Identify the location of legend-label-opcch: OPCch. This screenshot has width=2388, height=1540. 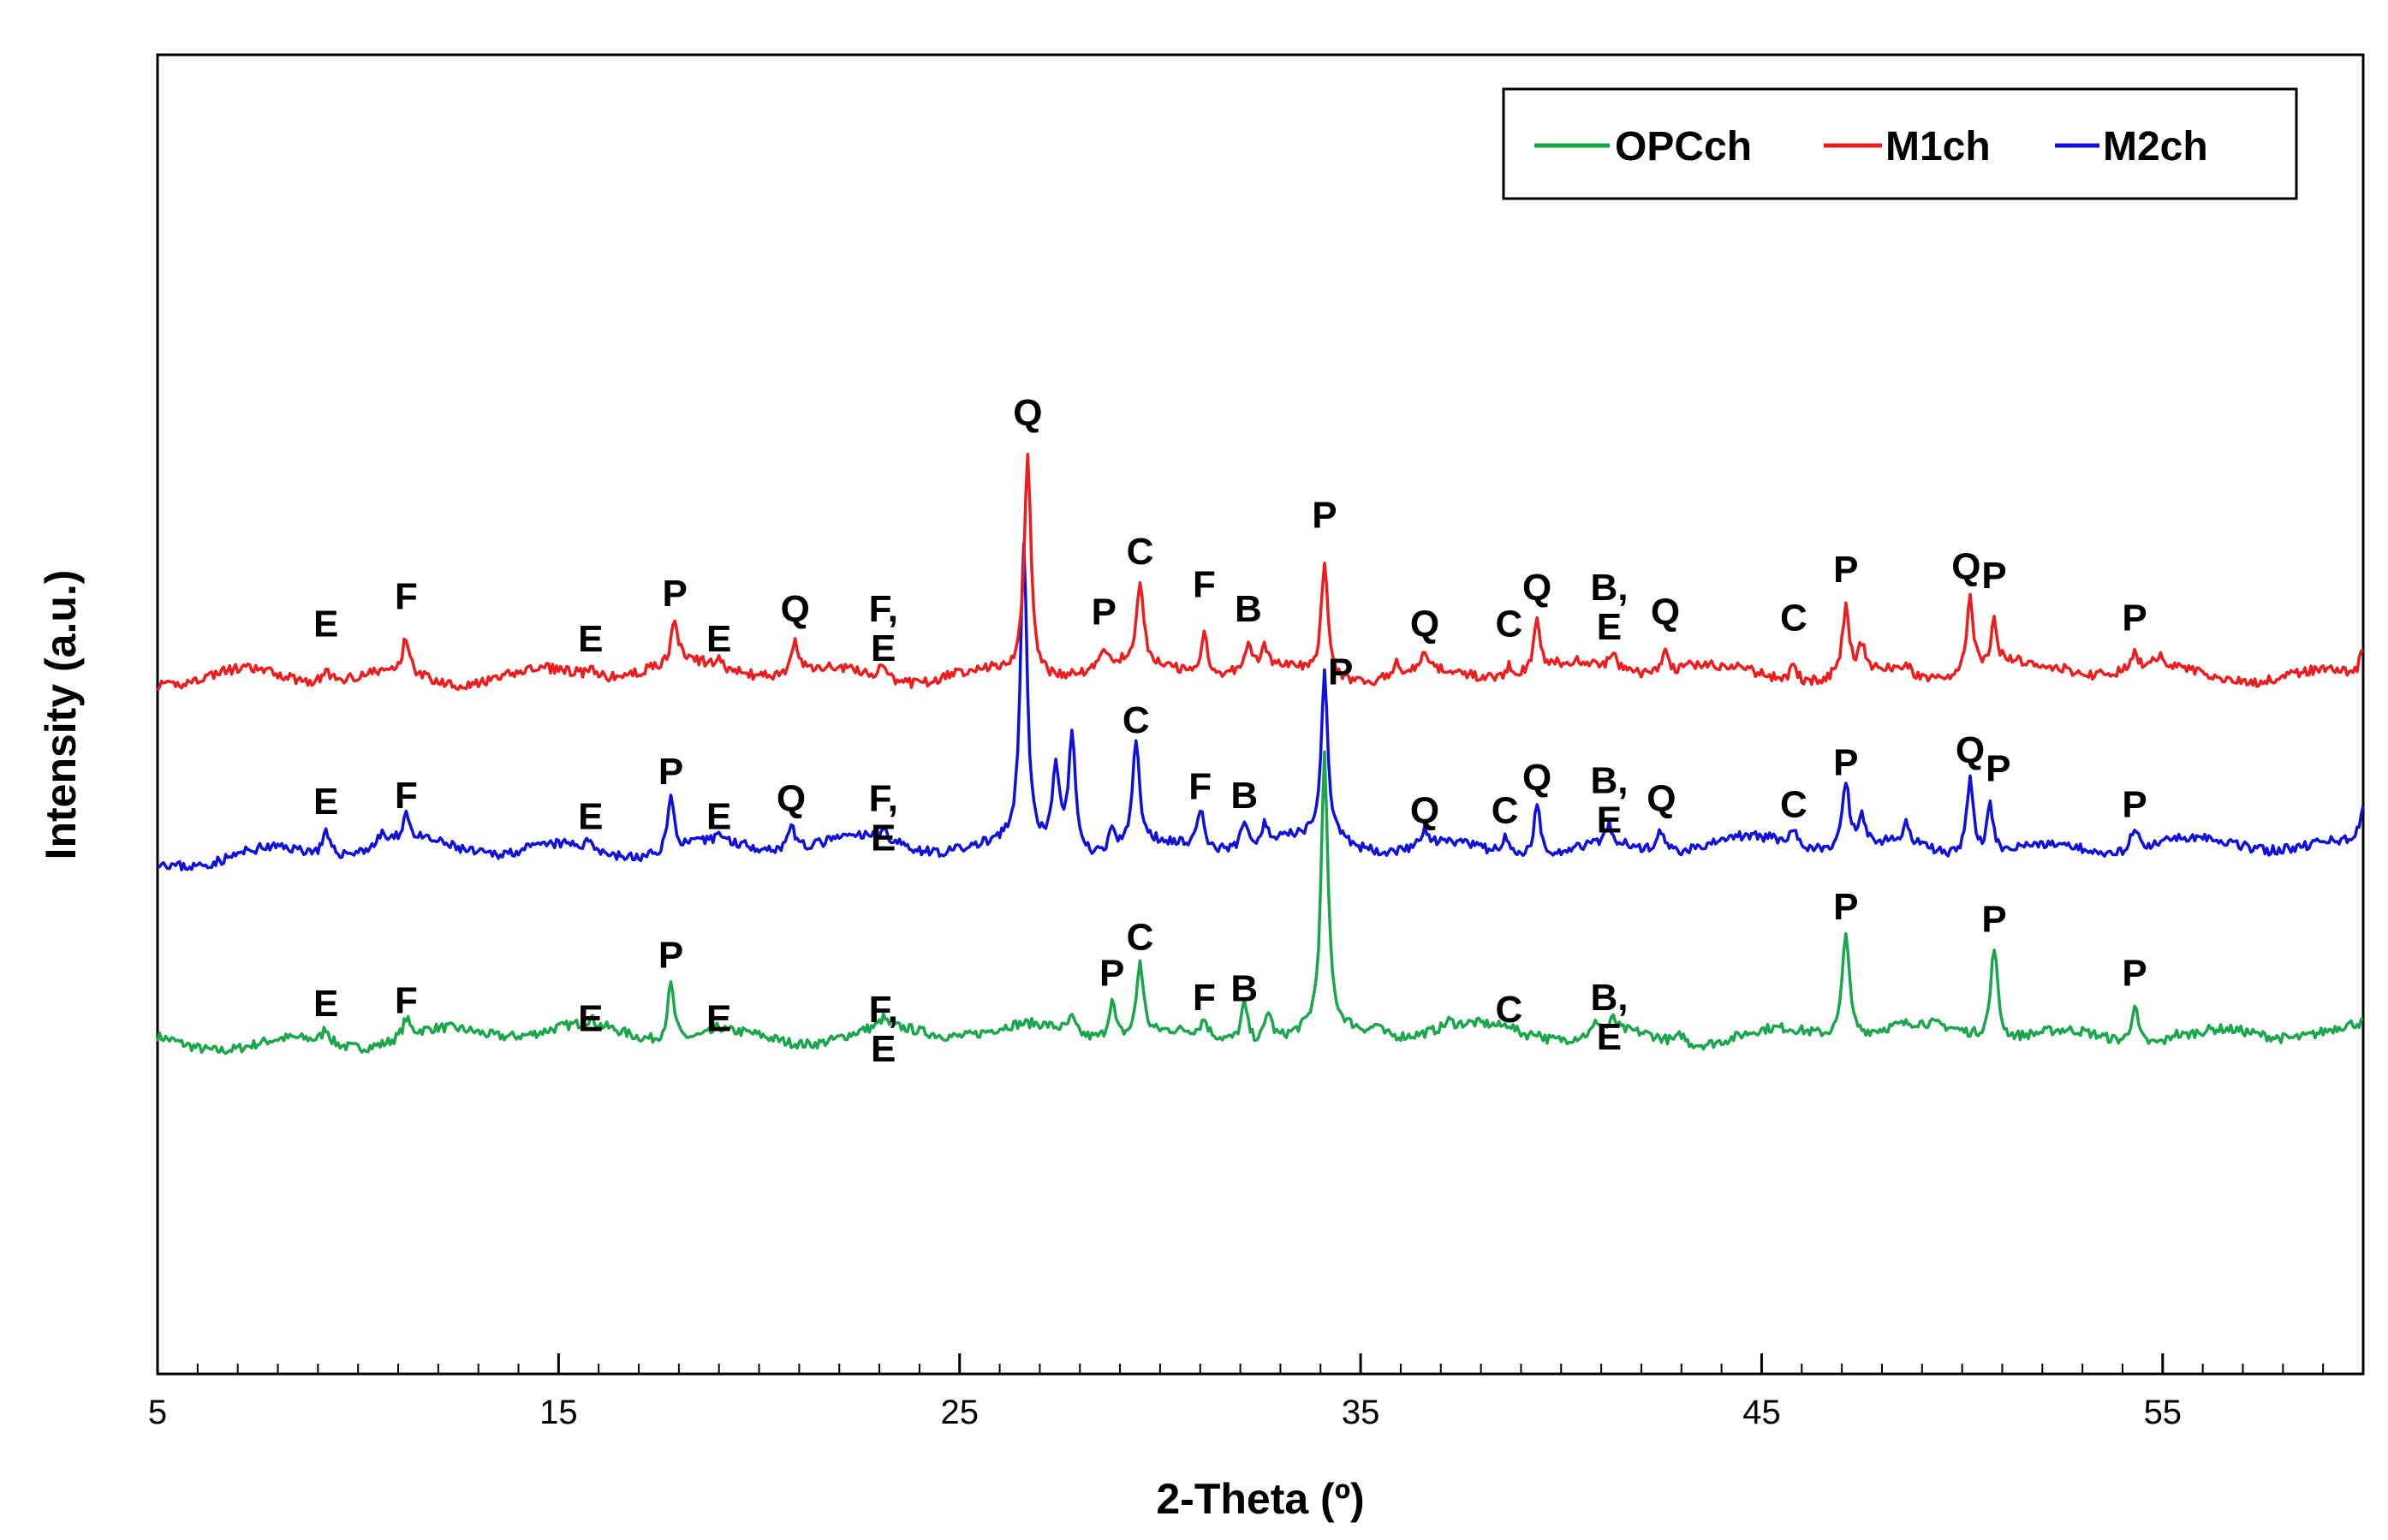
(1683, 146).